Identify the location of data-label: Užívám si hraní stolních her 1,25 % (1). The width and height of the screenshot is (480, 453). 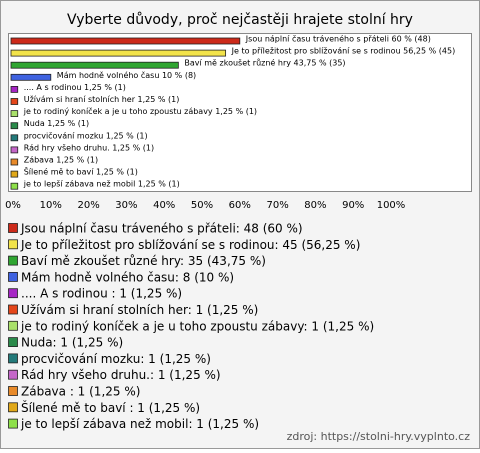
(102, 99).